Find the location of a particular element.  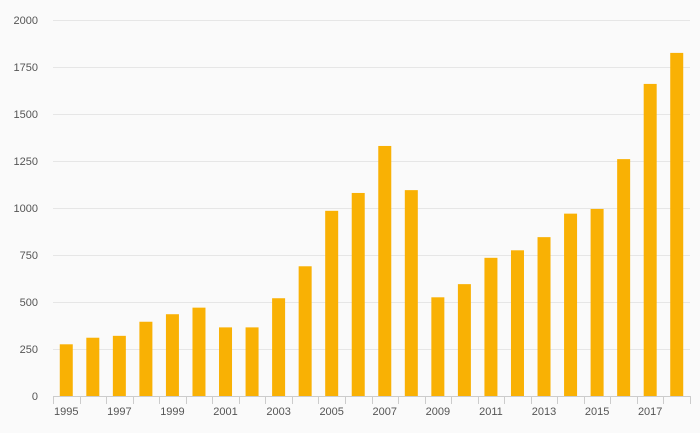

x-tick-label: 2011 is located at coordinates (491, 412).